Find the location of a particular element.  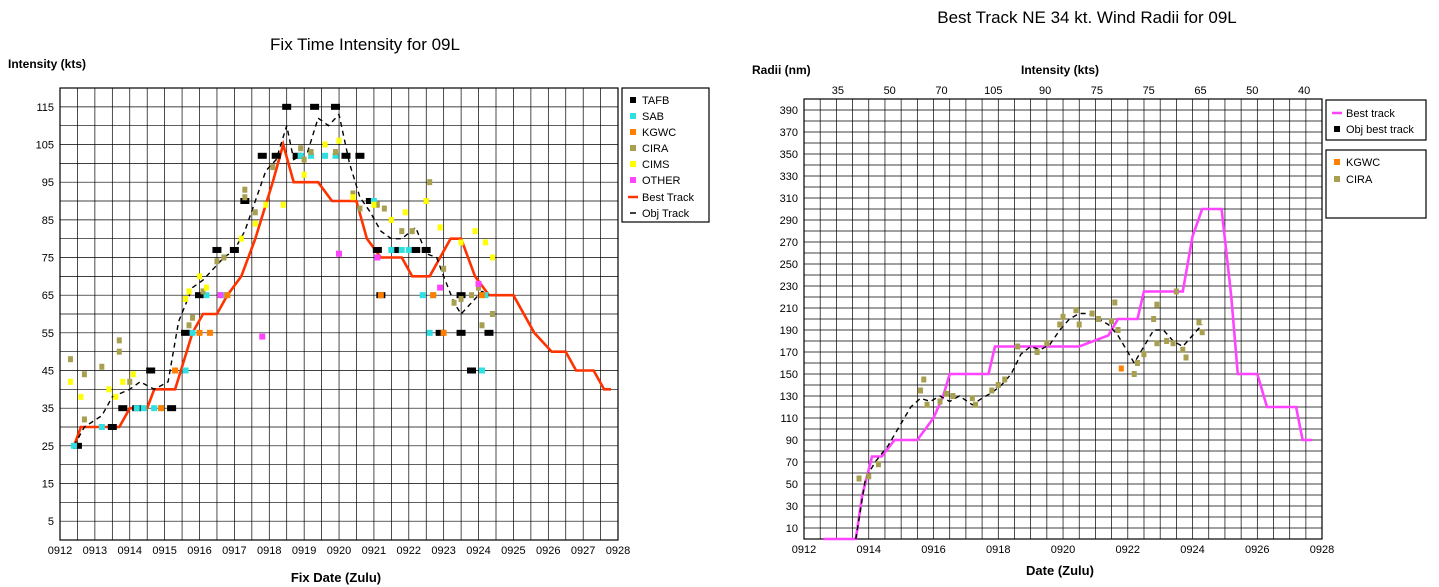

chart2-ytick-label: 290 is located at coordinates (789, 221).